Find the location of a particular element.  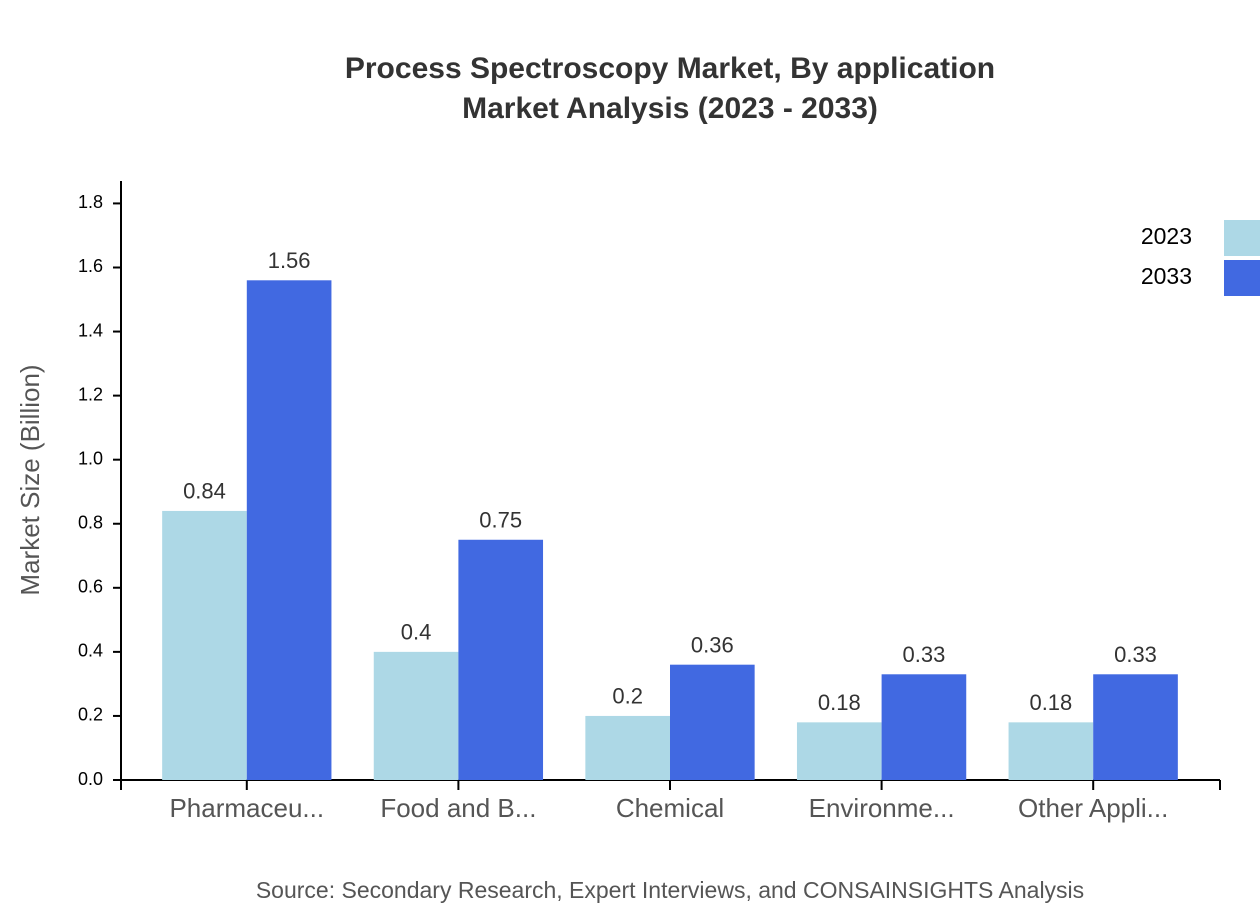

value-label: 0.75 is located at coordinates (500, 520).